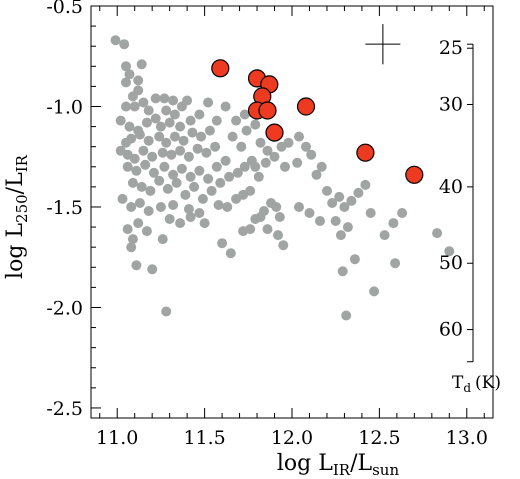 The image size is (520, 479). Describe the element at coordinates (64, 9) in the screenshot. I see `y-tick-label: -0.5` at that location.